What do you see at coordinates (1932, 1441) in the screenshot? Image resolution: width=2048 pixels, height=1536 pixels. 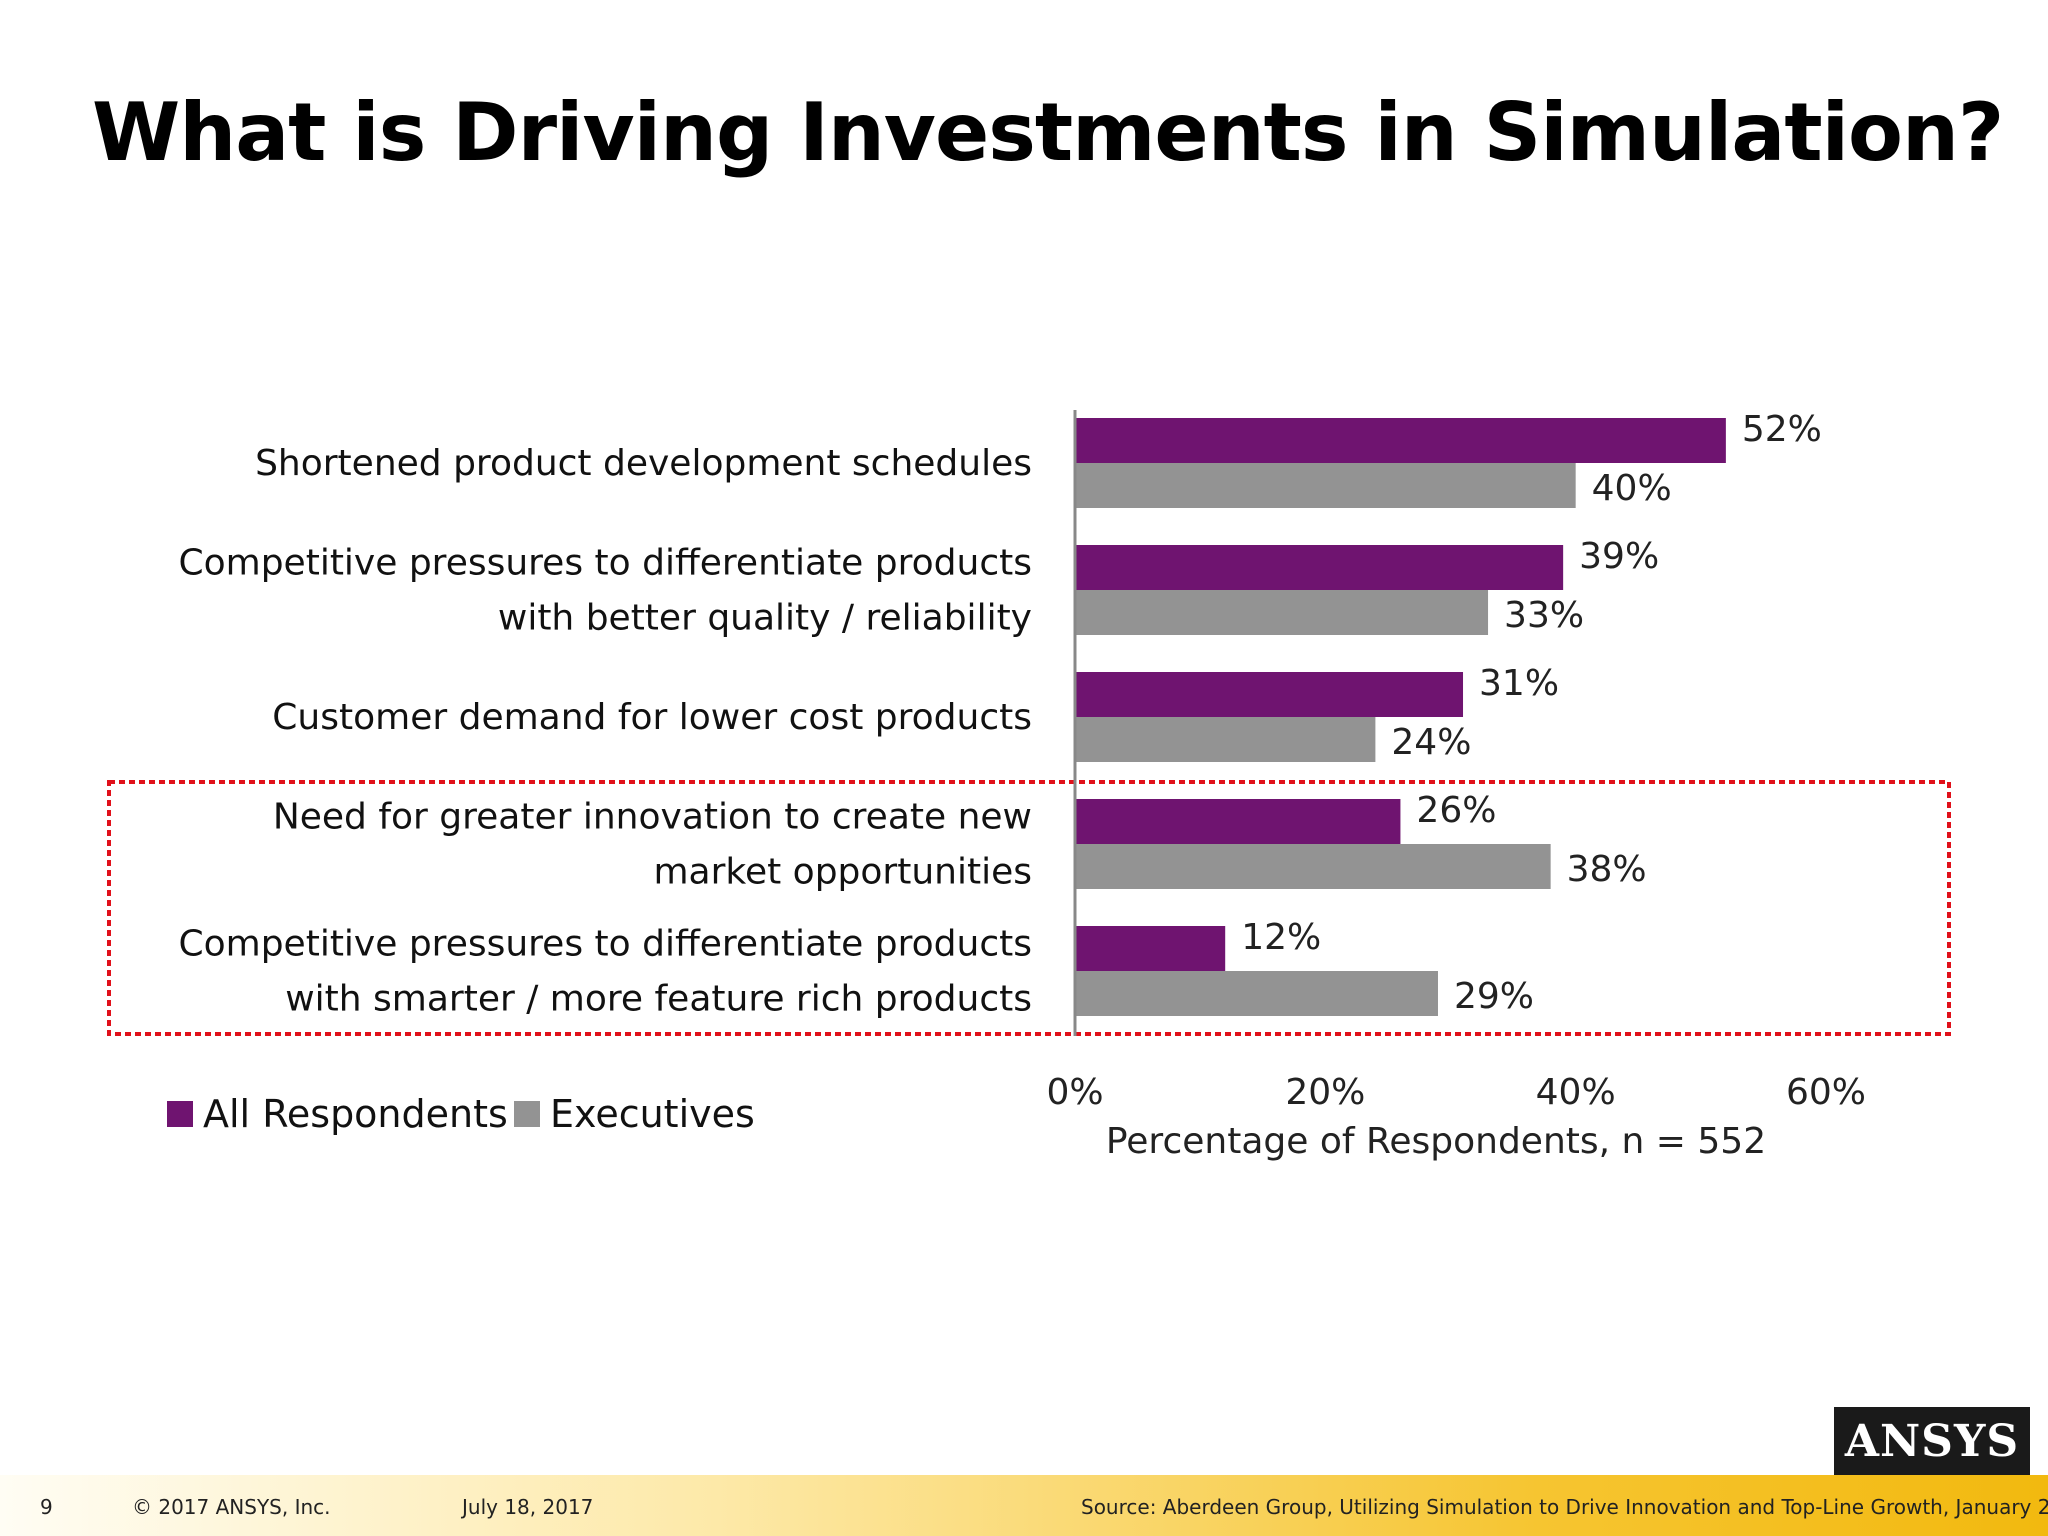 I see `ansys-logo: ANSYS` at bounding box center [1932, 1441].